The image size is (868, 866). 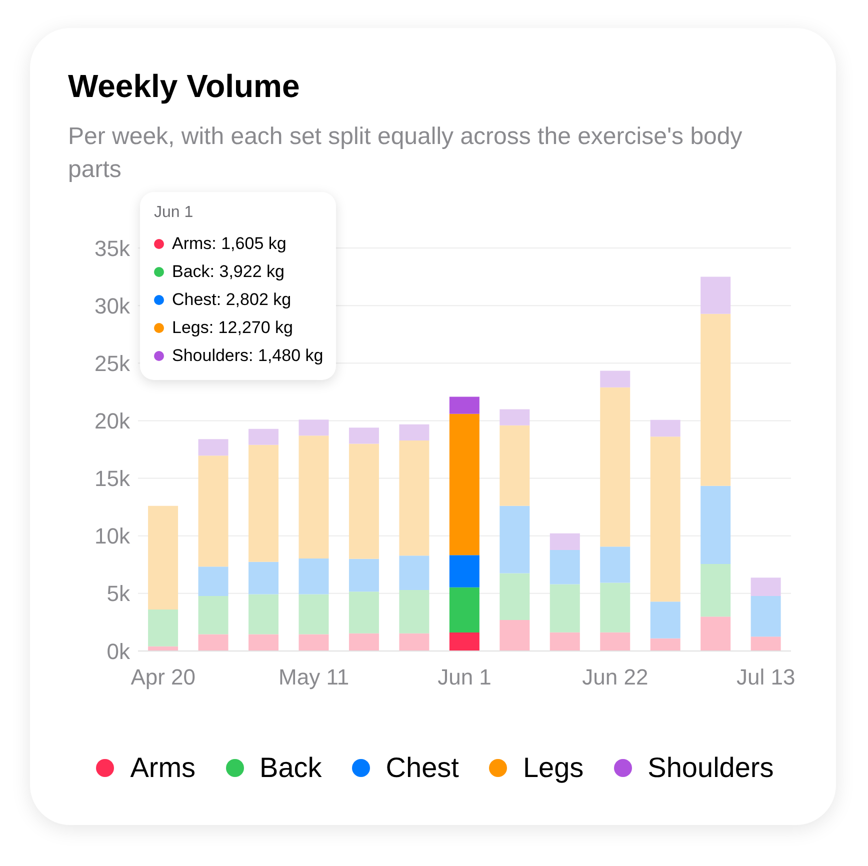 What do you see at coordinates (112, 536) in the screenshot?
I see `y-tick-label: 10k` at bounding box center [112, 536].